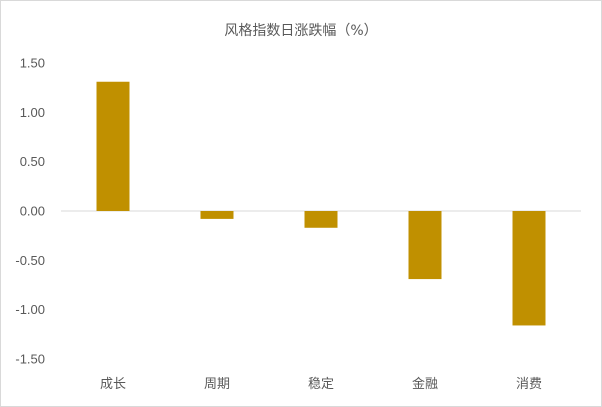  Describe the element at coordinates (30, 359) in the screenshot. I see `y-tick-label: -1.50` at that location.